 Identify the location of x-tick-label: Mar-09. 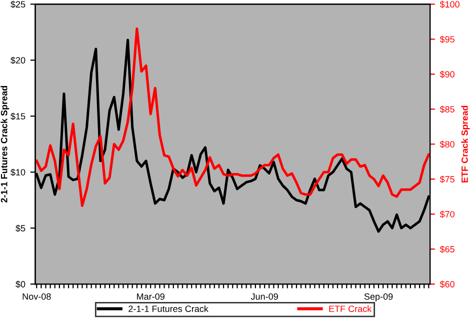
(150, 296).